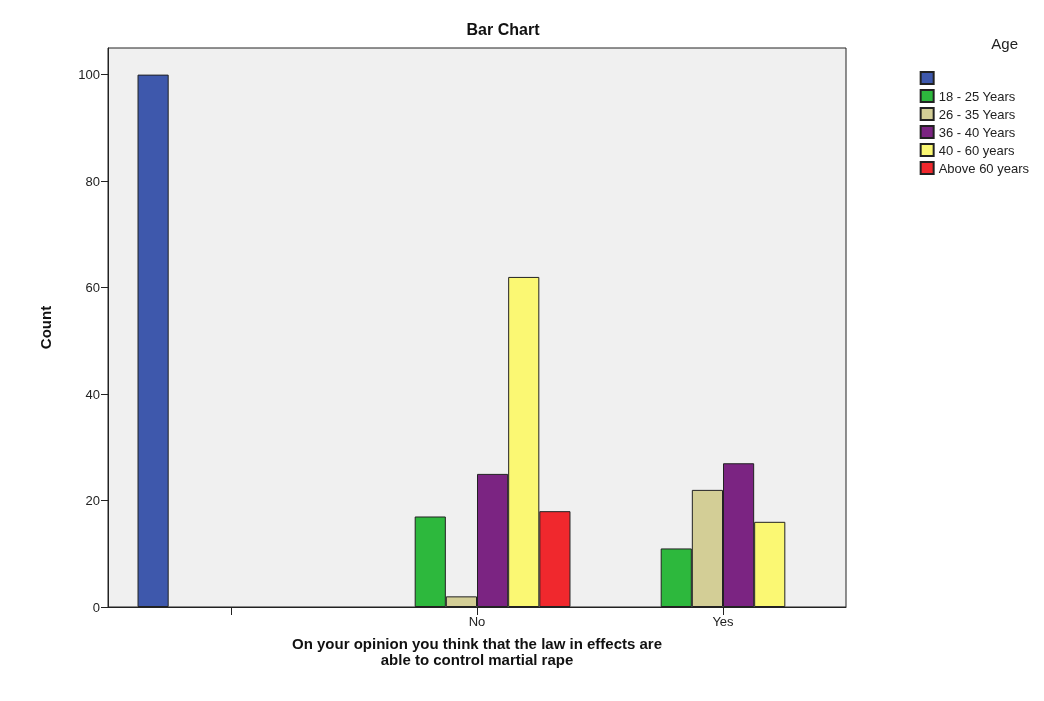 This screenshot has height=701, width=1044. Describe the element at coordinates (92, 288) in the screenshot. I see `y-tick-label: 60` at that location.